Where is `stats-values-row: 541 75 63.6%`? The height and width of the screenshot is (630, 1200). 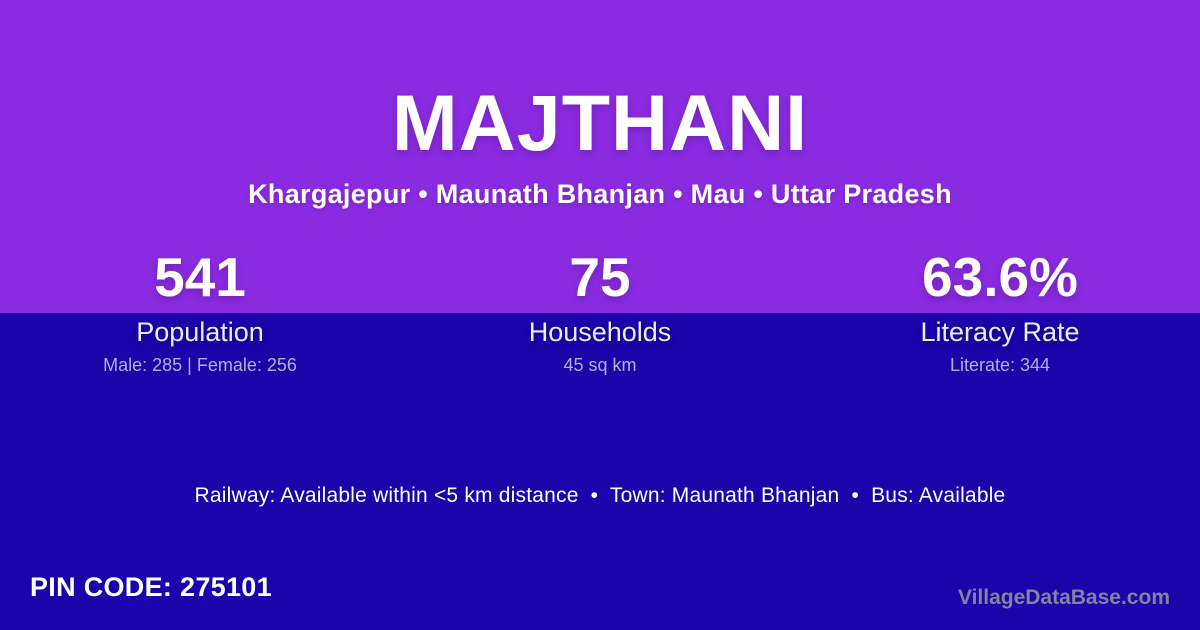 stats-values-row: 541 75 63.6% is located at coordinates (600, 281).